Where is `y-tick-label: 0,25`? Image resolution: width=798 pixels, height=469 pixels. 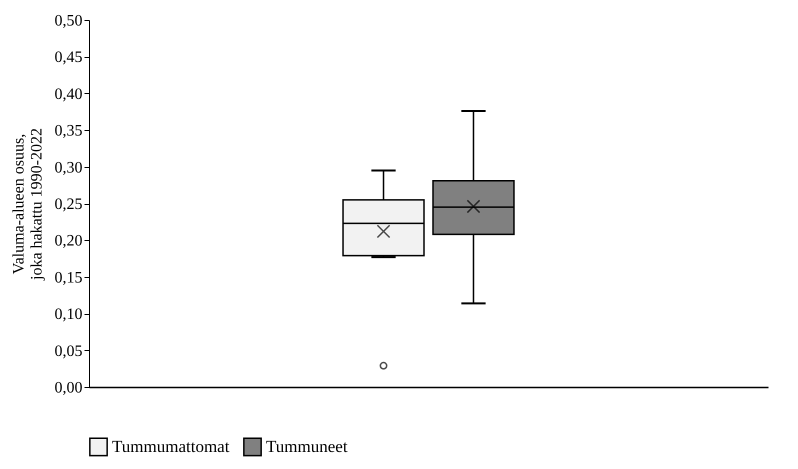
y-tick-label: 0,25 is located at coordinates (68, 204).